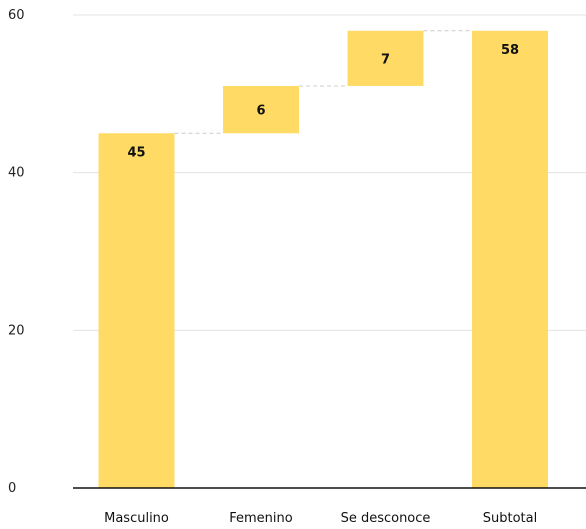 The height and width of the screenshot is (529, 586). What do you see at coordinates (386, 518) in the screenshot?
I see `x-category-label: Se desconoce` at bounding box center [386, 518].